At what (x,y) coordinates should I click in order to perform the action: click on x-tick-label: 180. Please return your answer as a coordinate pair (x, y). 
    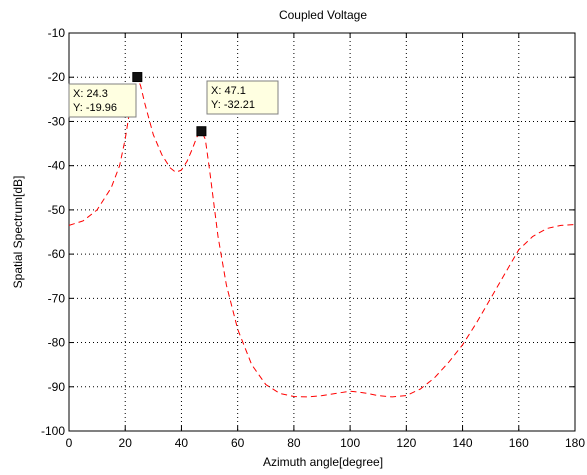
    Looking at the image, I should click on (575, 443).